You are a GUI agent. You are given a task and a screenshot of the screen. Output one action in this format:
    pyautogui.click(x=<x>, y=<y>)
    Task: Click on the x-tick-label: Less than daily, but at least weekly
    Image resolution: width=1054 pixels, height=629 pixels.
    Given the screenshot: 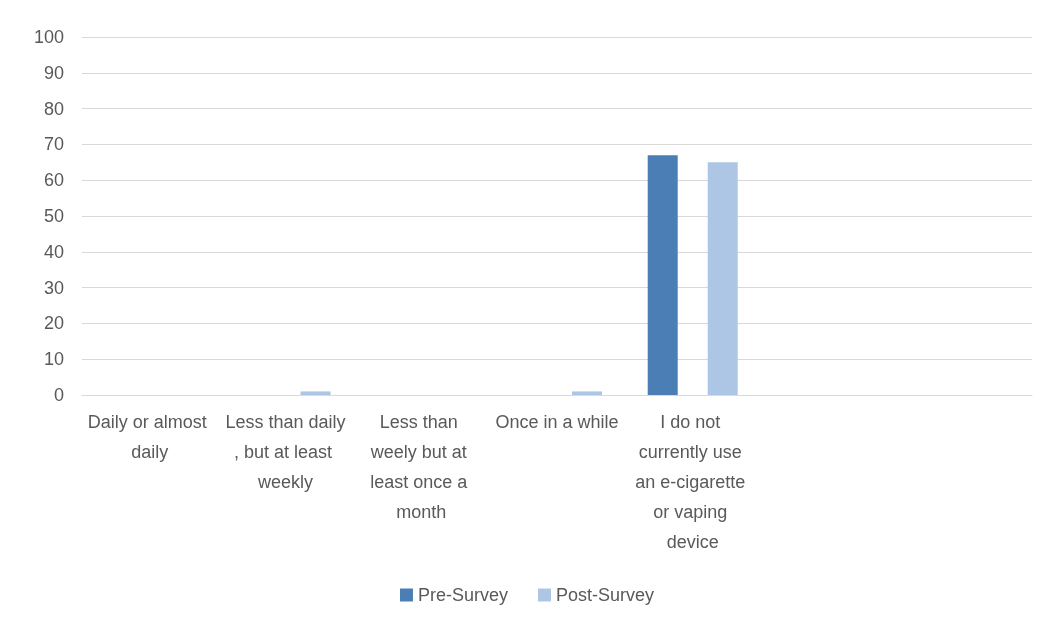 What is the action you would take?
    pyautogui.click(x=285, y=452)
    